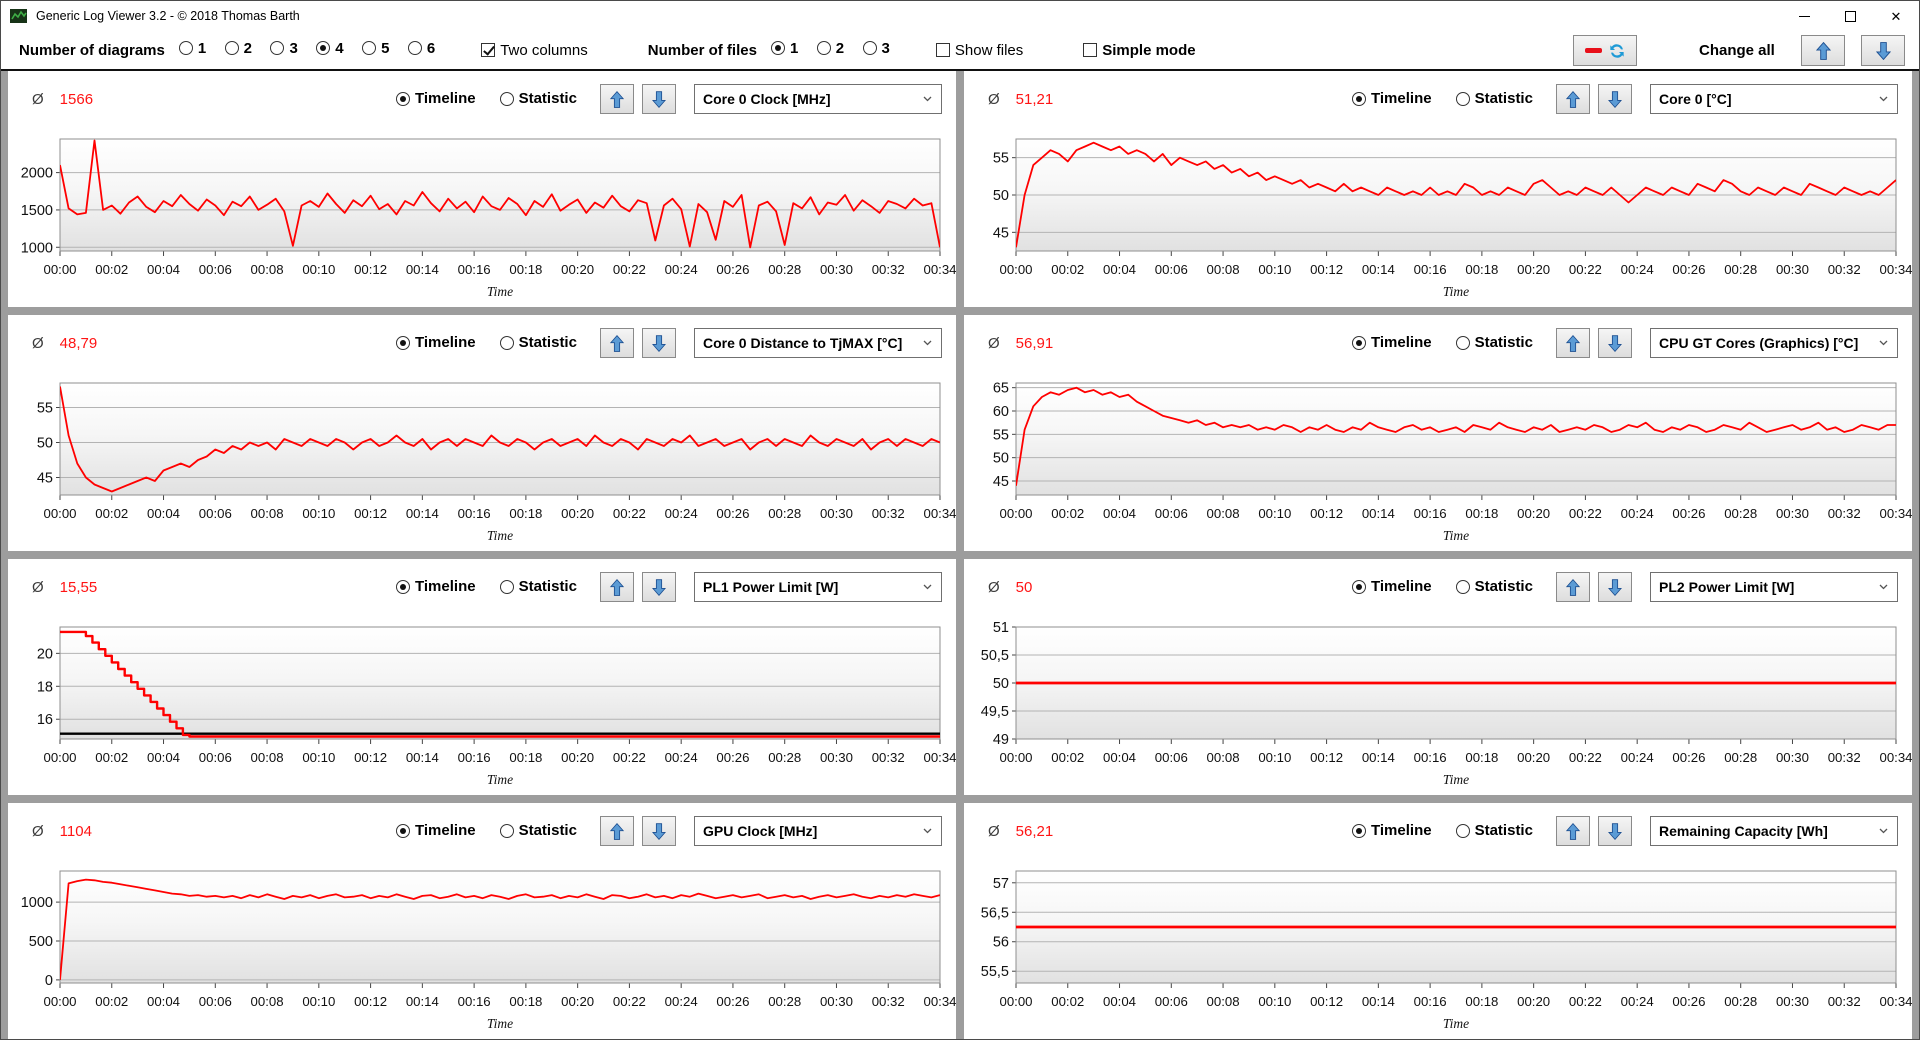 Image resolution: width=1920 pixels, height=1040 pixels. I want to click on maximize-icon, so click(1850, 16).